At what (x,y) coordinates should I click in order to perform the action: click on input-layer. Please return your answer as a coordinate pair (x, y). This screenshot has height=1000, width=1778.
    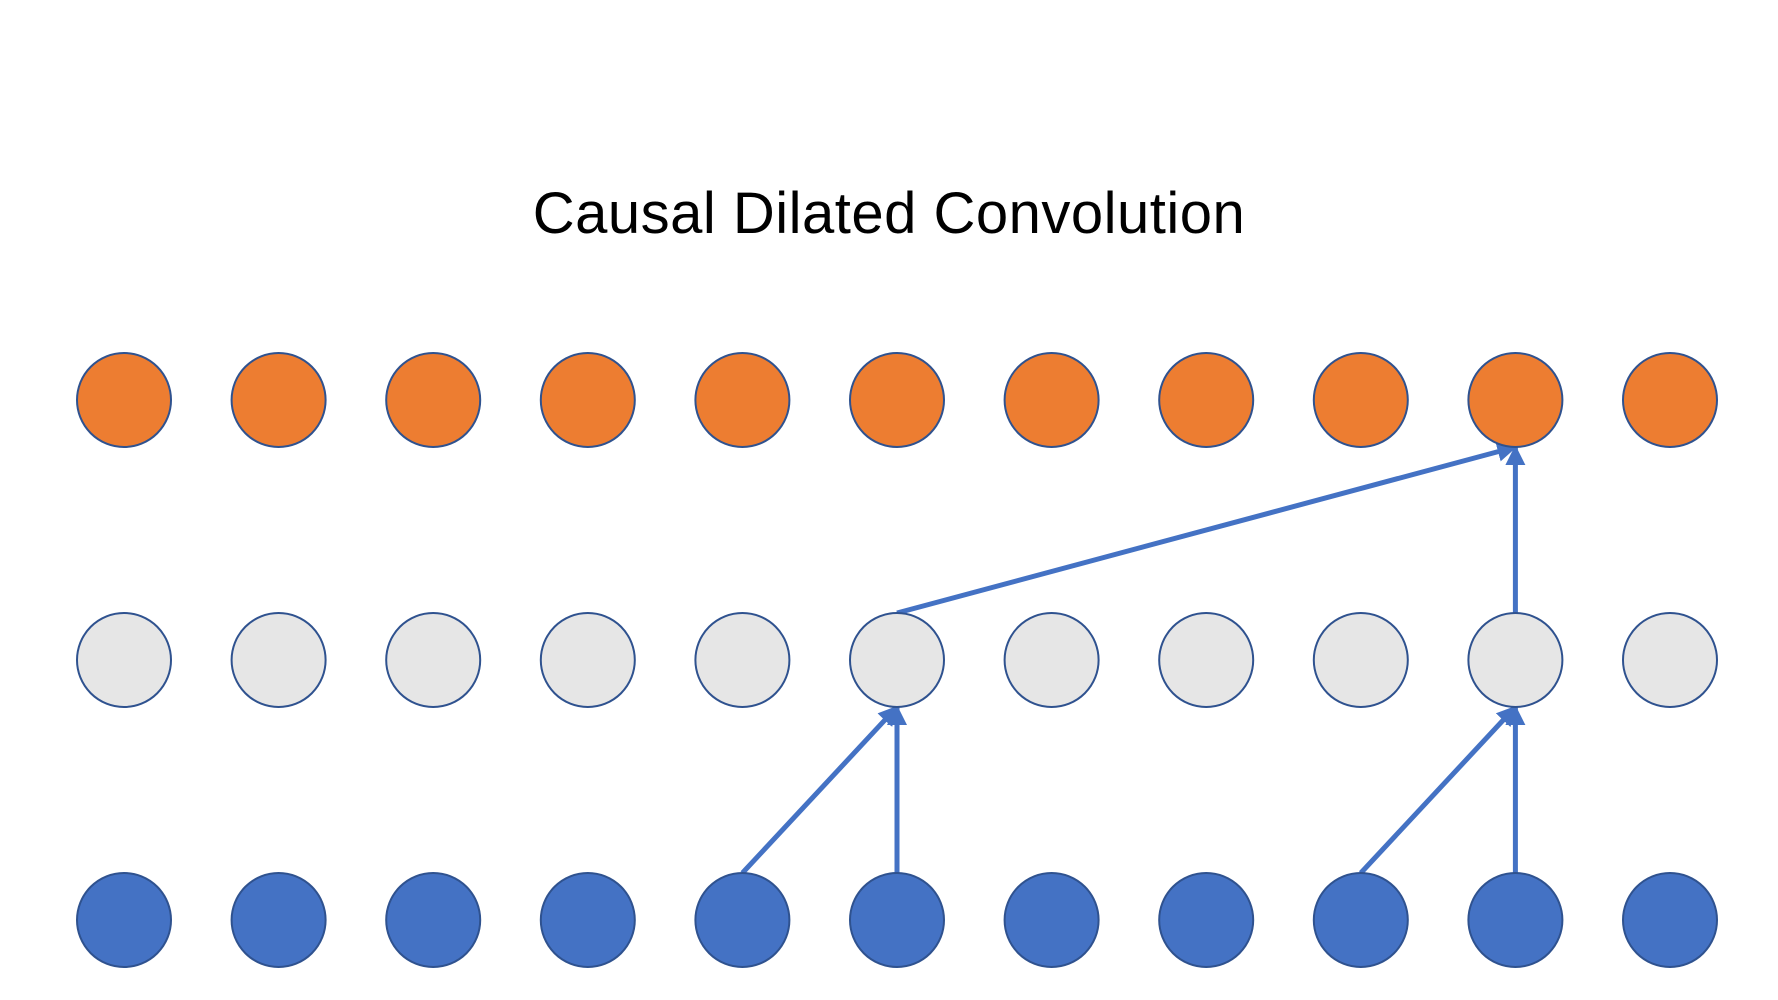
    Looking at the image, I should click on (897, 920).